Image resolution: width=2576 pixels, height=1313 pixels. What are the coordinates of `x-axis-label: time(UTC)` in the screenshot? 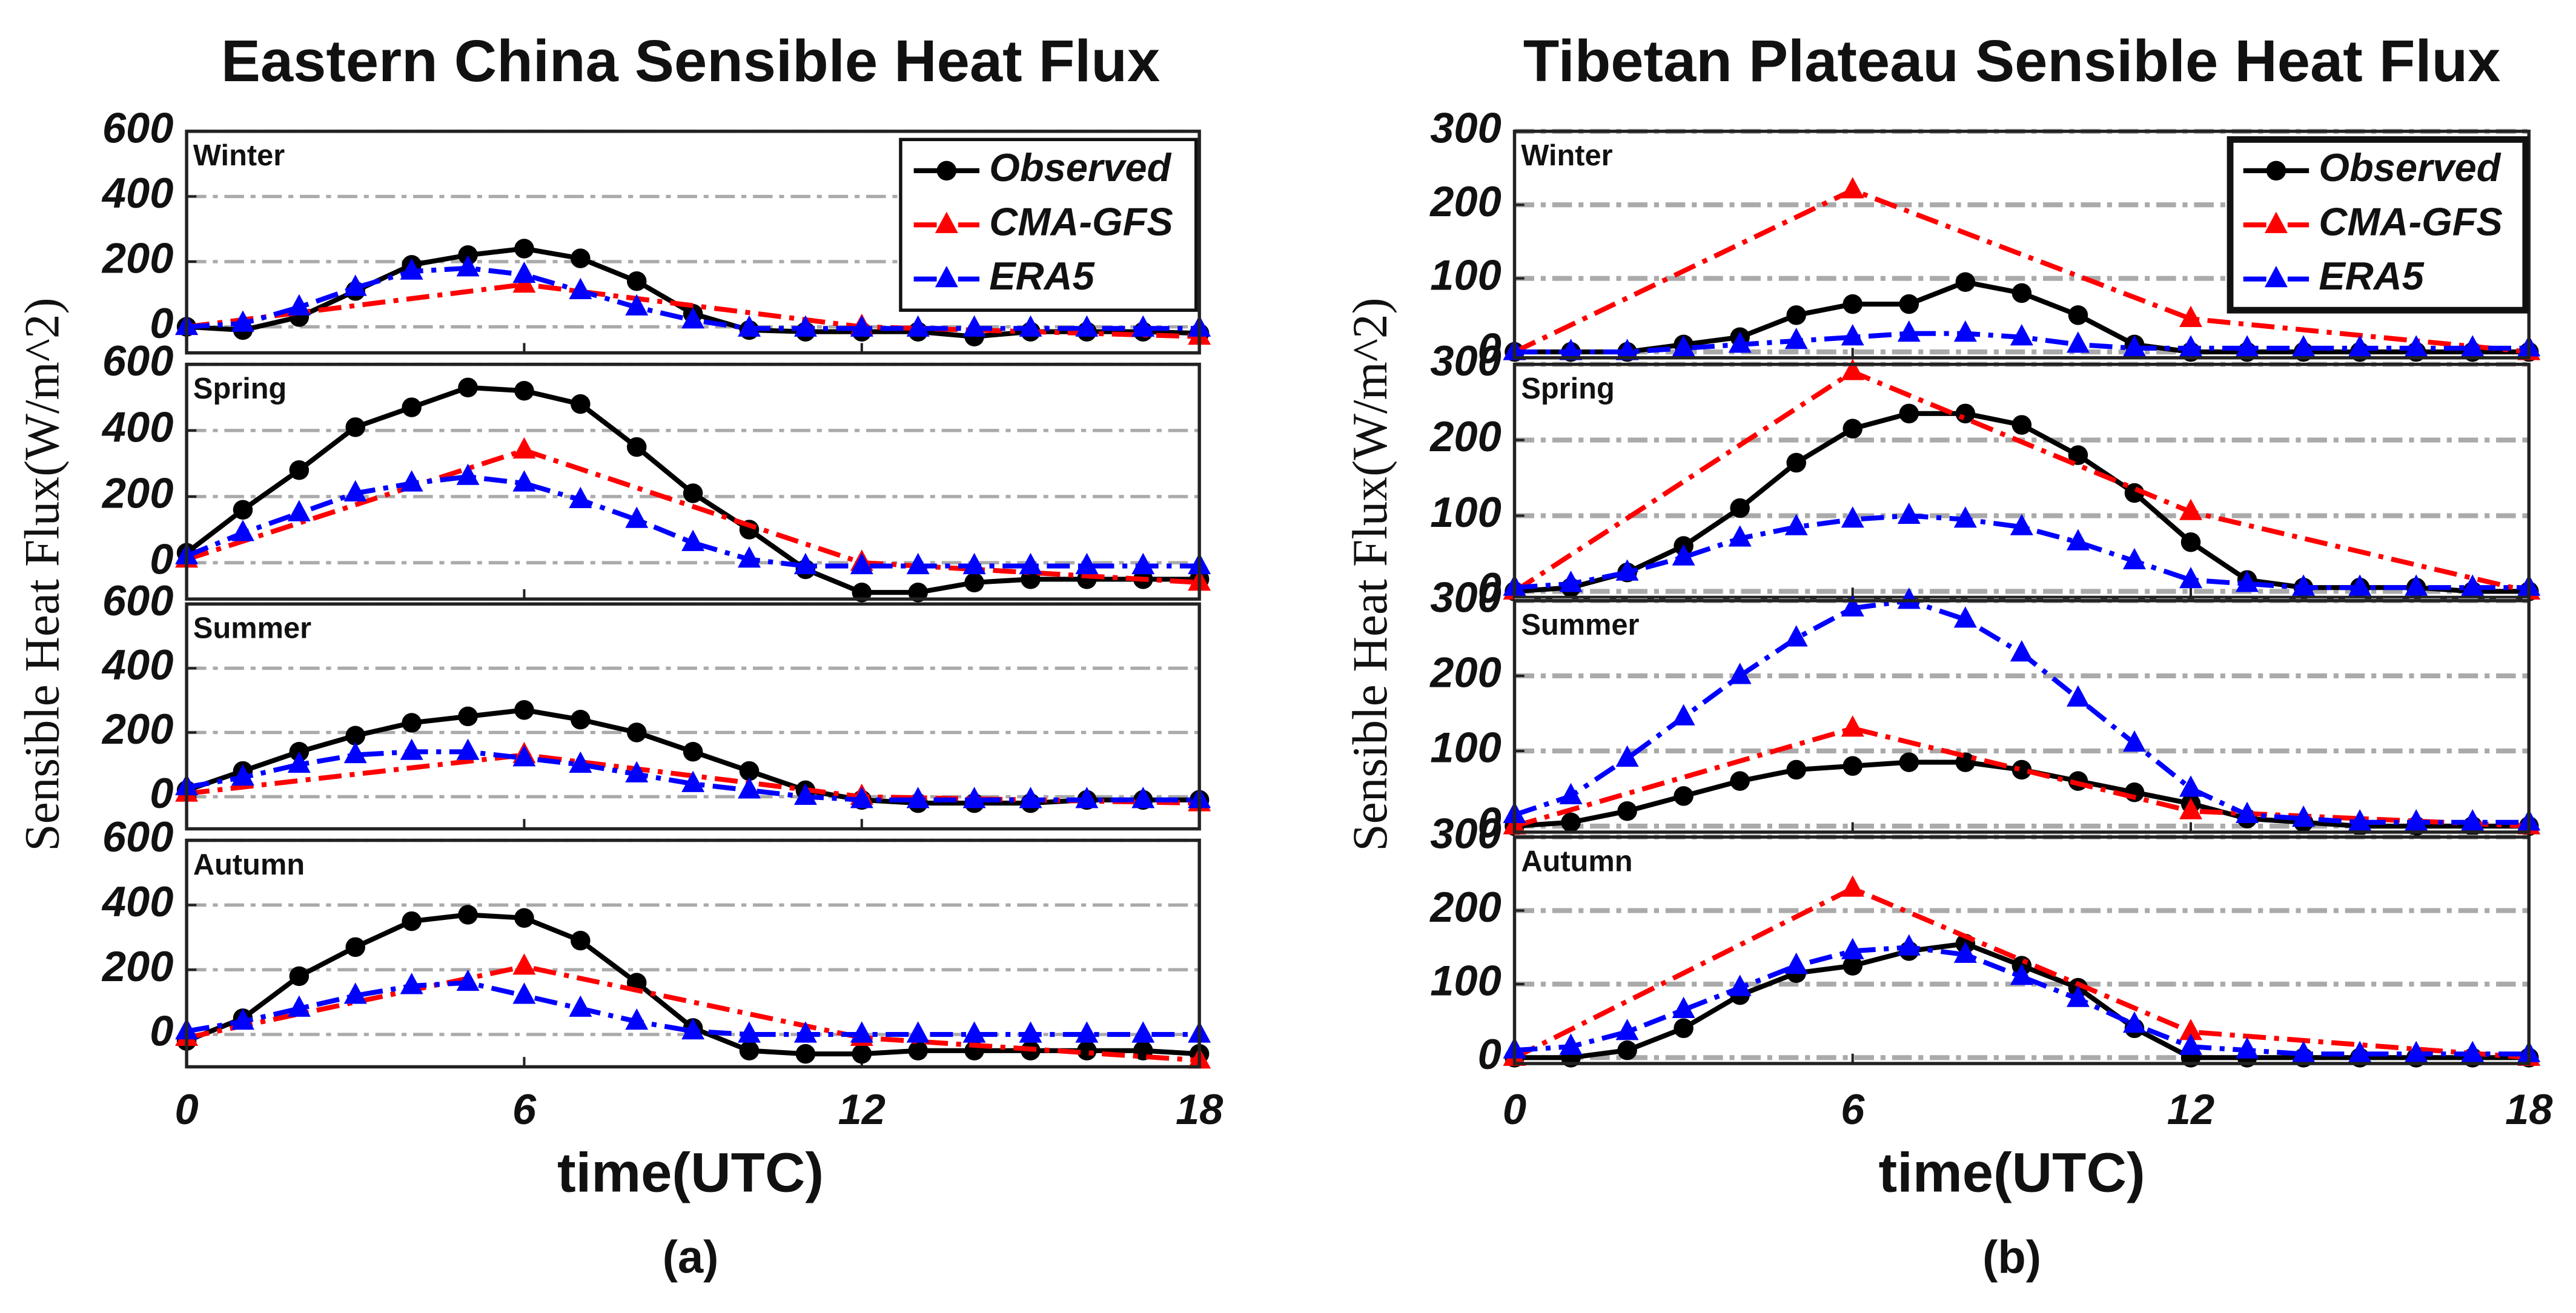 It's located at (2012, 1172).